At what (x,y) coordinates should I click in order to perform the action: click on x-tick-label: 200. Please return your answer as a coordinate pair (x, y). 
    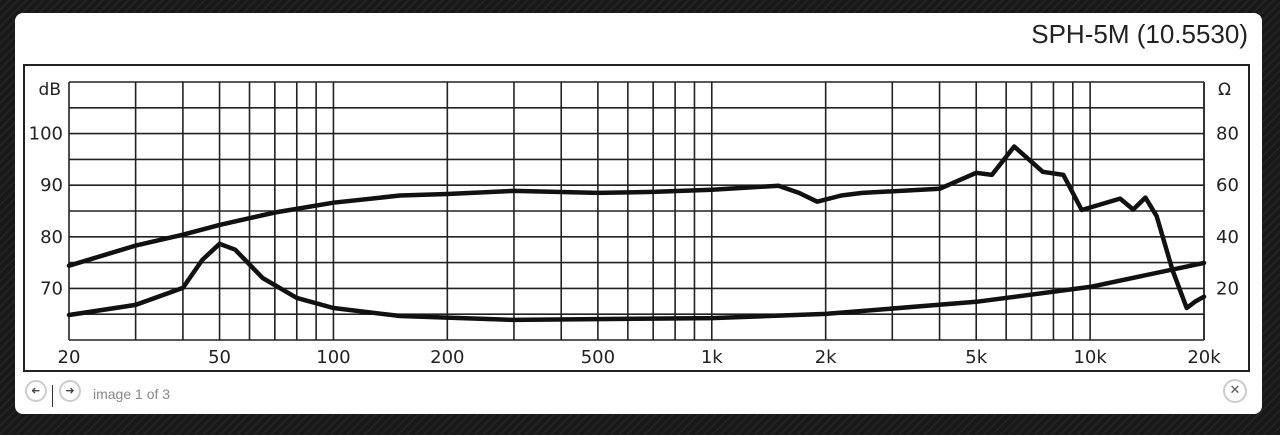
    Looking at the image, I should click on (447, 357).